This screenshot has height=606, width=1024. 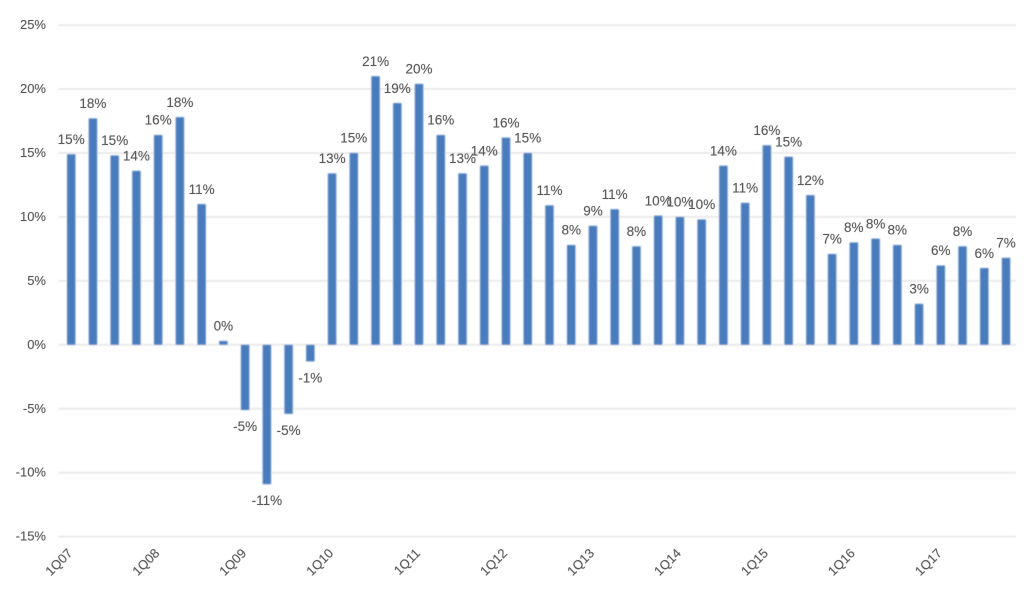 What do you see at coordinates (31, 472) in the screenshot?
I see `svg-text: -10%` at bounding box center [31, 472].